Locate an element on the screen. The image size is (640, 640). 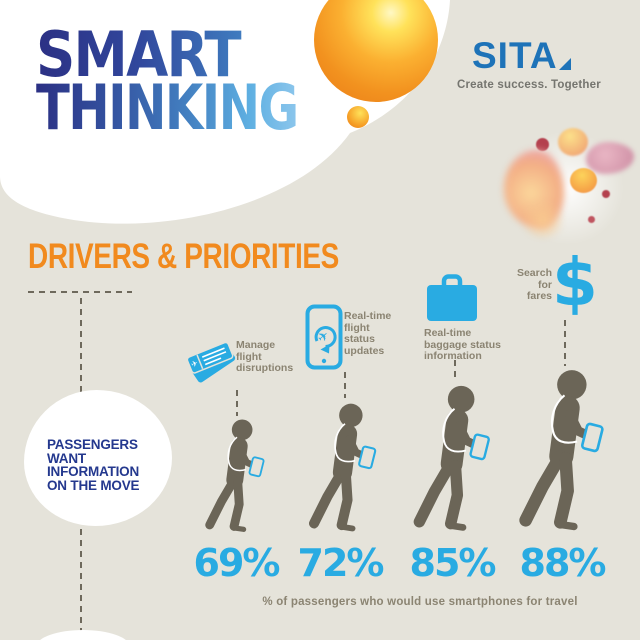
baggage-icon is located at coordinates (452, 297).